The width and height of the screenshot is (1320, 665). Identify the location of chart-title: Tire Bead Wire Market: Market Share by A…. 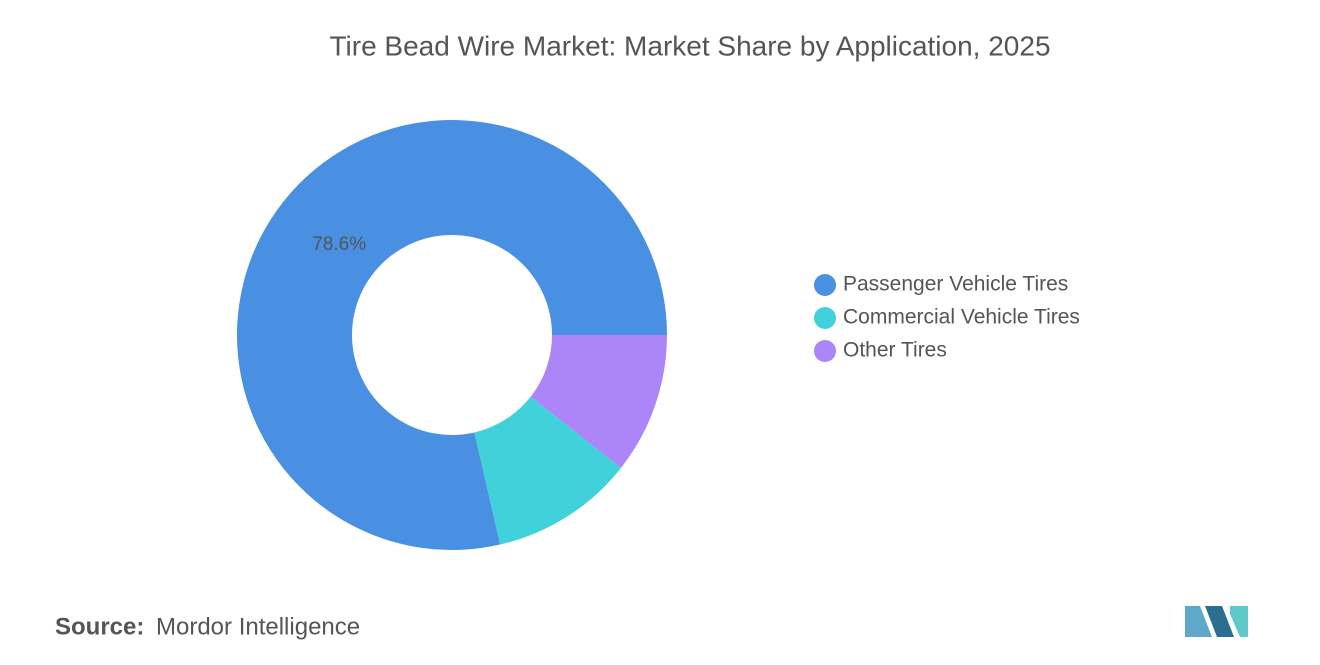
(689, 45).